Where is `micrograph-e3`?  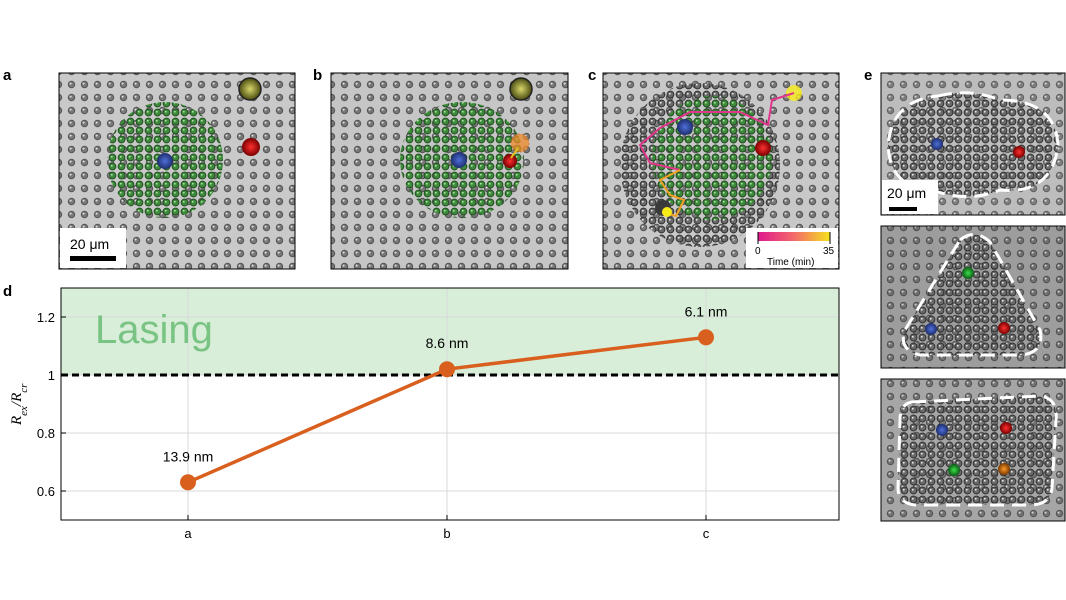 micrograph-e3 is located at coordinates (973, 450).